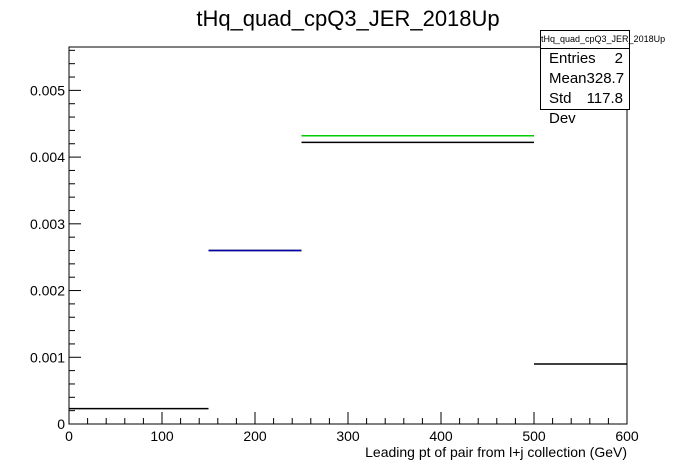 The height and width of the screenshot is (472, 696). I want to click on x-tick-label: 500, so click(534, 436).